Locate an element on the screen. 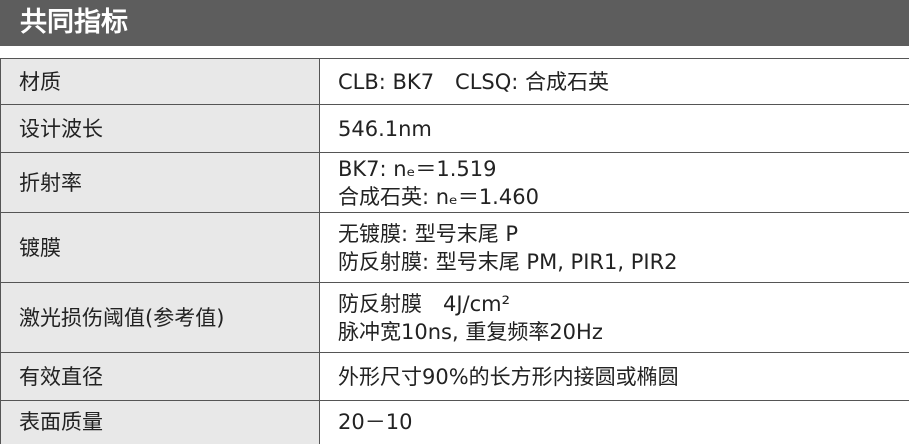  row-value: CLB: BK7 CLSQ: 合成石英 is located at coordinates (614, 82).